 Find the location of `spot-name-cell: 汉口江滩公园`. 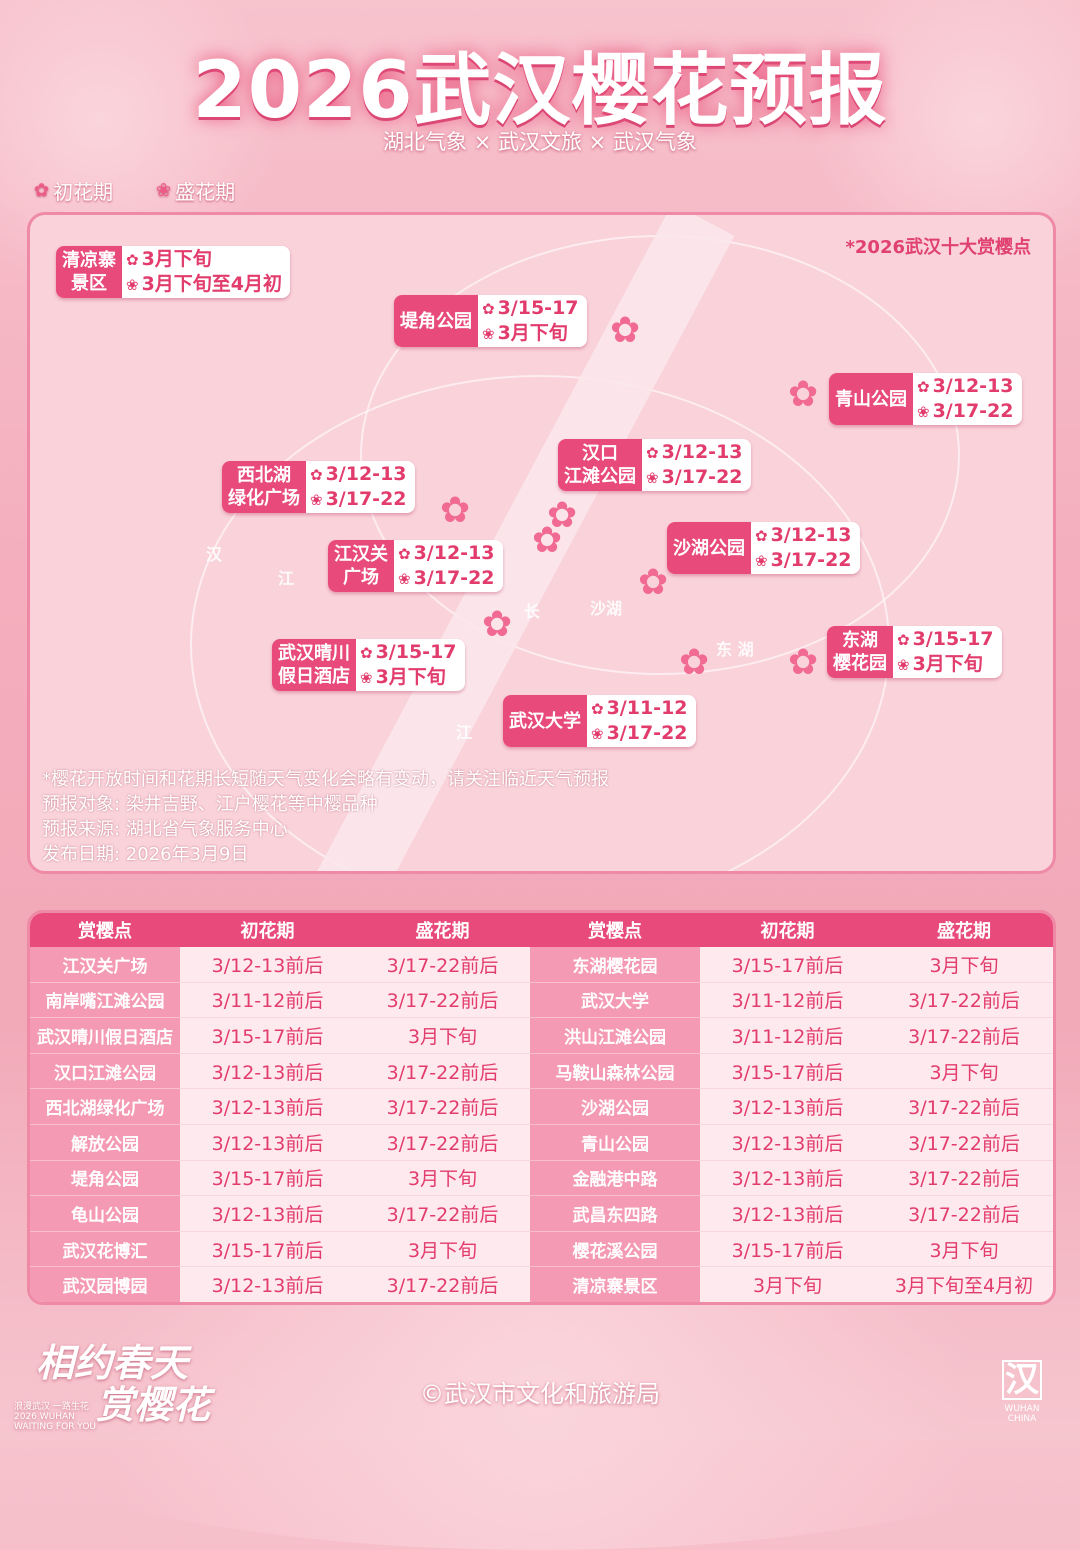

spot-name-cell: 汉口江滩公园 is located at coordinates (105, 1071).